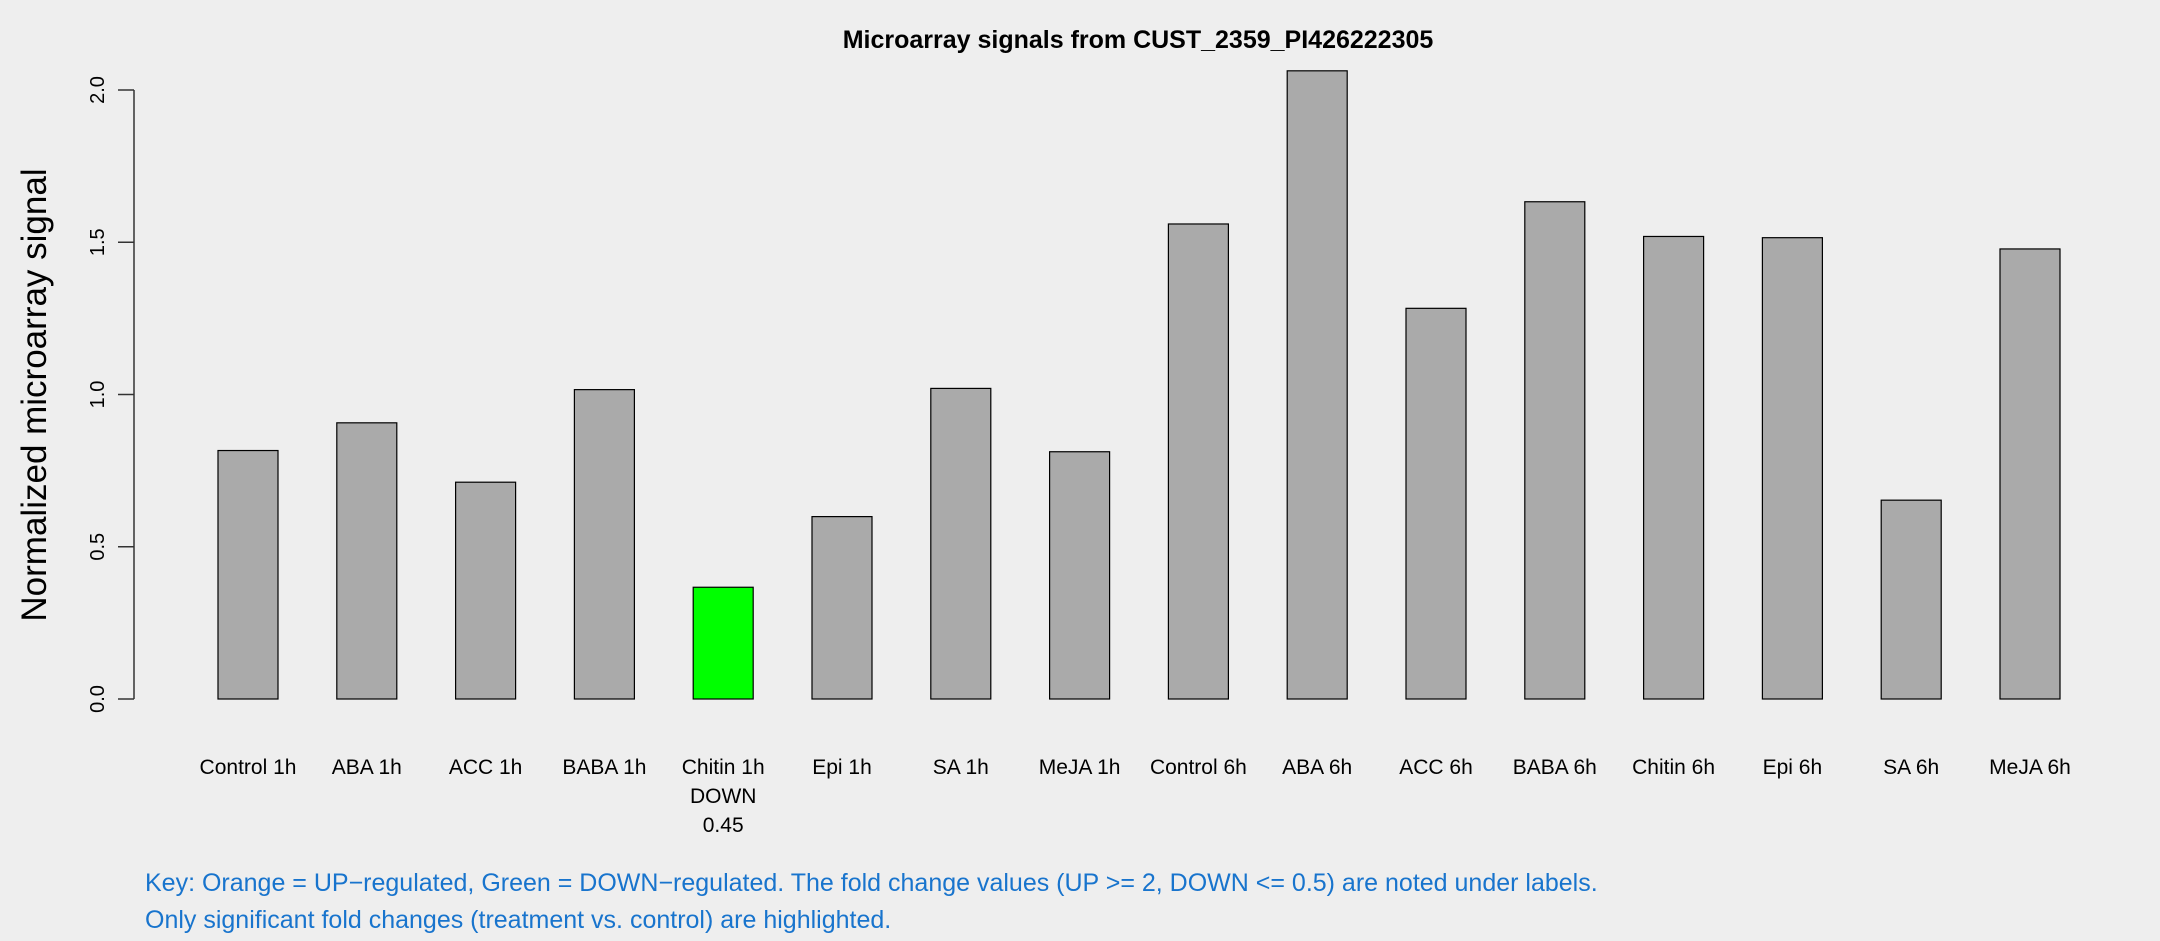 Image resolution: width=2160 pixels, height=941 pixels. What do you see at coordinates (248, 767) in the screenshot?
I see `x-tick-label: Control 1h` at bounding box center [248, 767].